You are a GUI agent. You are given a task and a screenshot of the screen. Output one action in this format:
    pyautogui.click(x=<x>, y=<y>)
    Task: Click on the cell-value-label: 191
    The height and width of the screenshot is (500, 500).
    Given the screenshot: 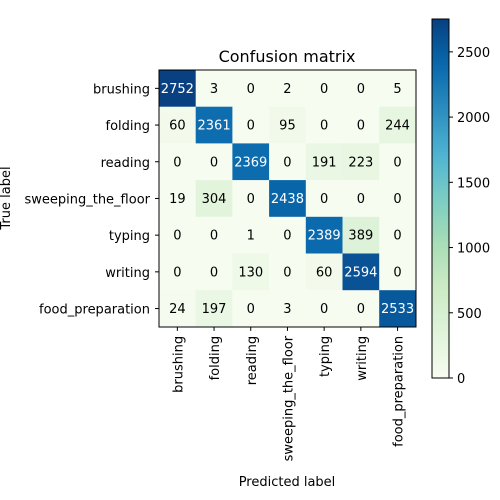 What is the action you would take?
    pyautogui.click(x=324, y=162)
    